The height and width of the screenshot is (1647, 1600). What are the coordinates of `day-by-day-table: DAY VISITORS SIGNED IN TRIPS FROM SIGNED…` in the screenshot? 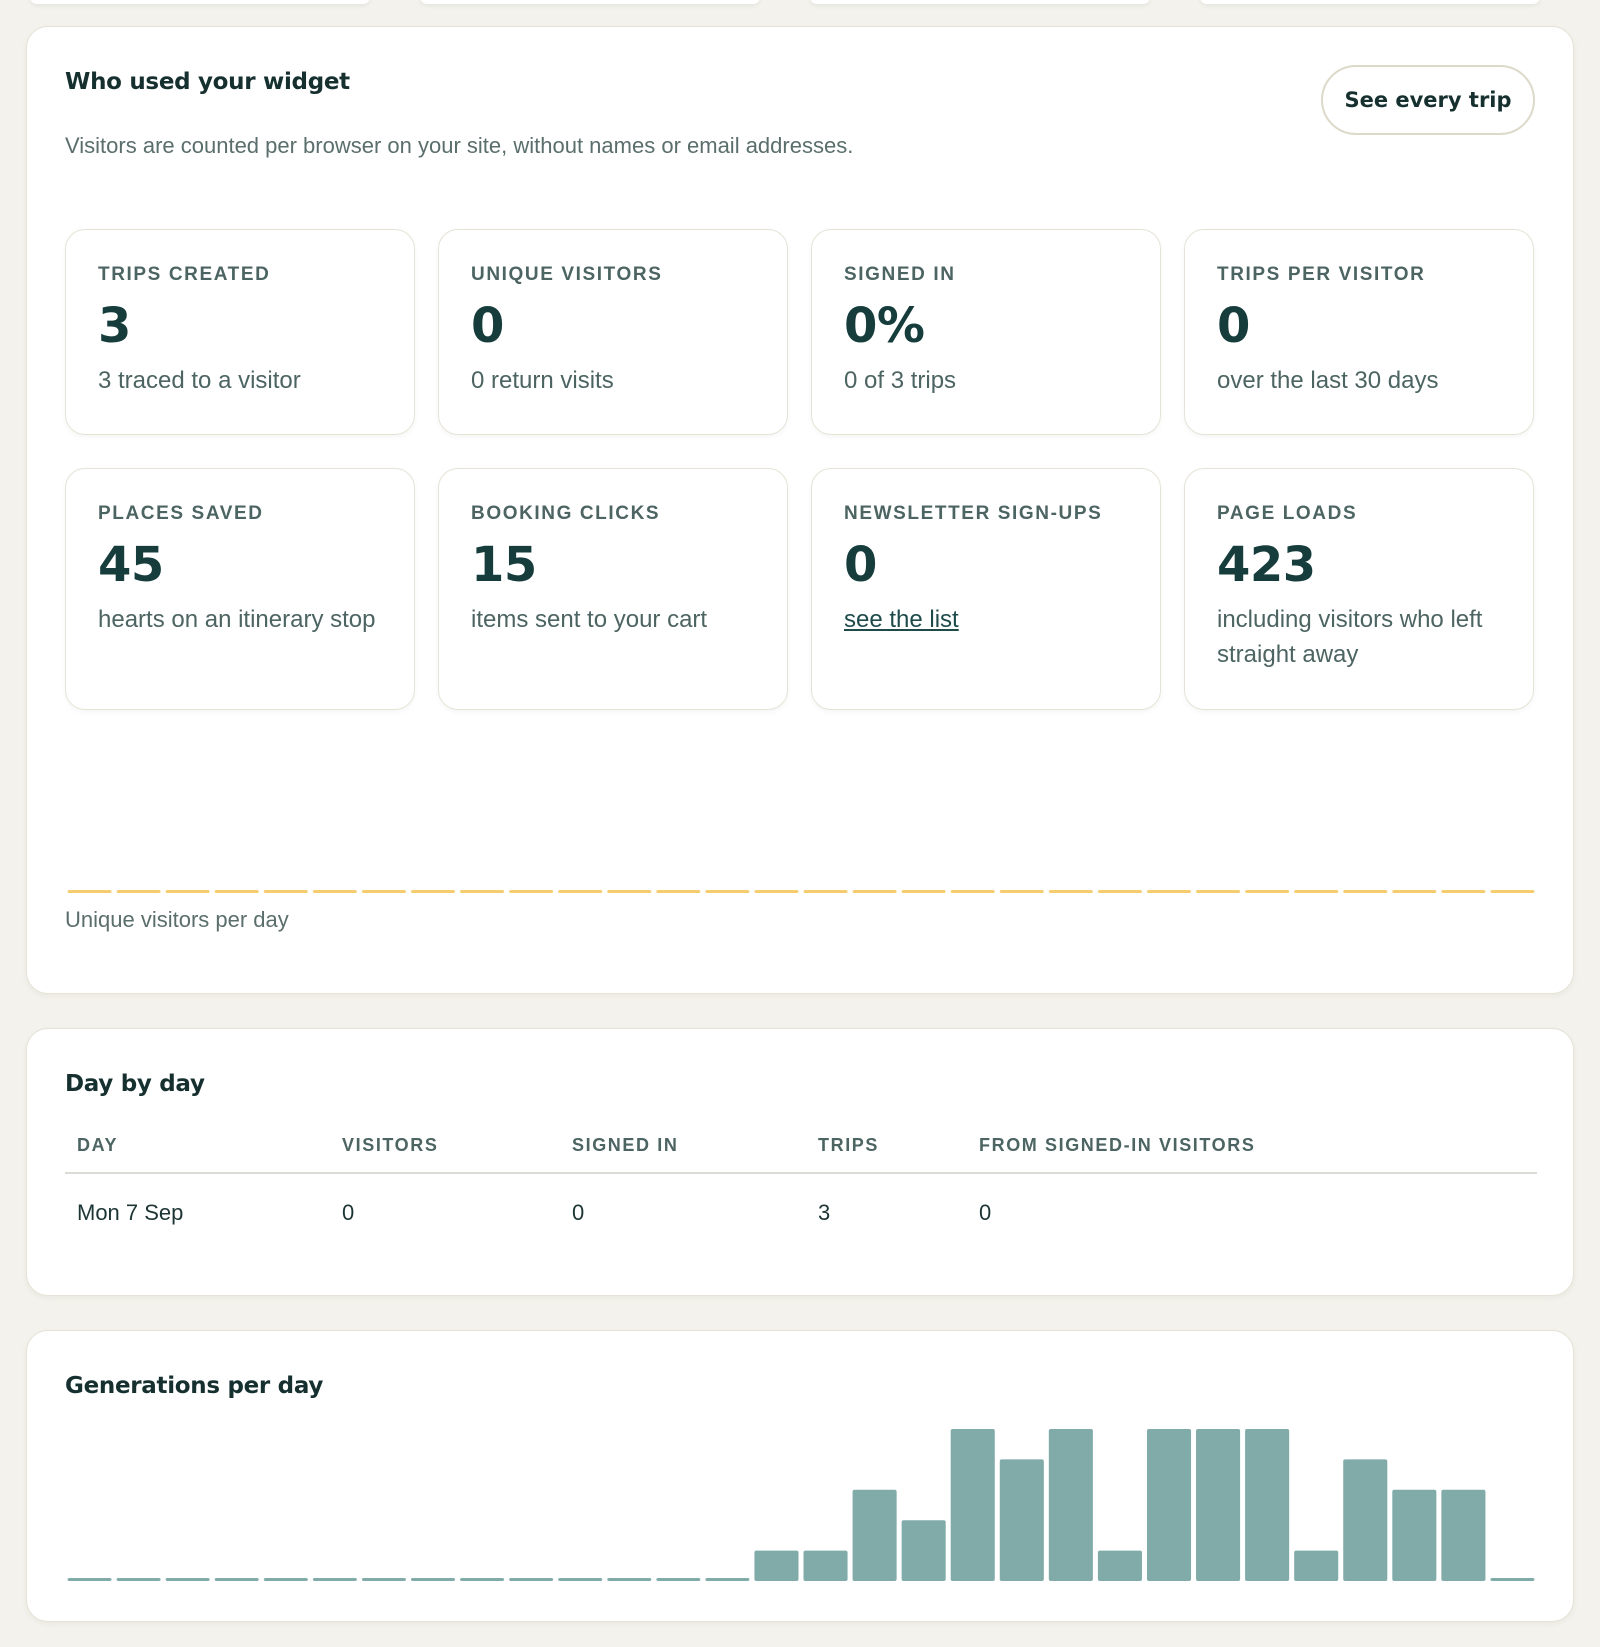 It's located at (801, 1178).